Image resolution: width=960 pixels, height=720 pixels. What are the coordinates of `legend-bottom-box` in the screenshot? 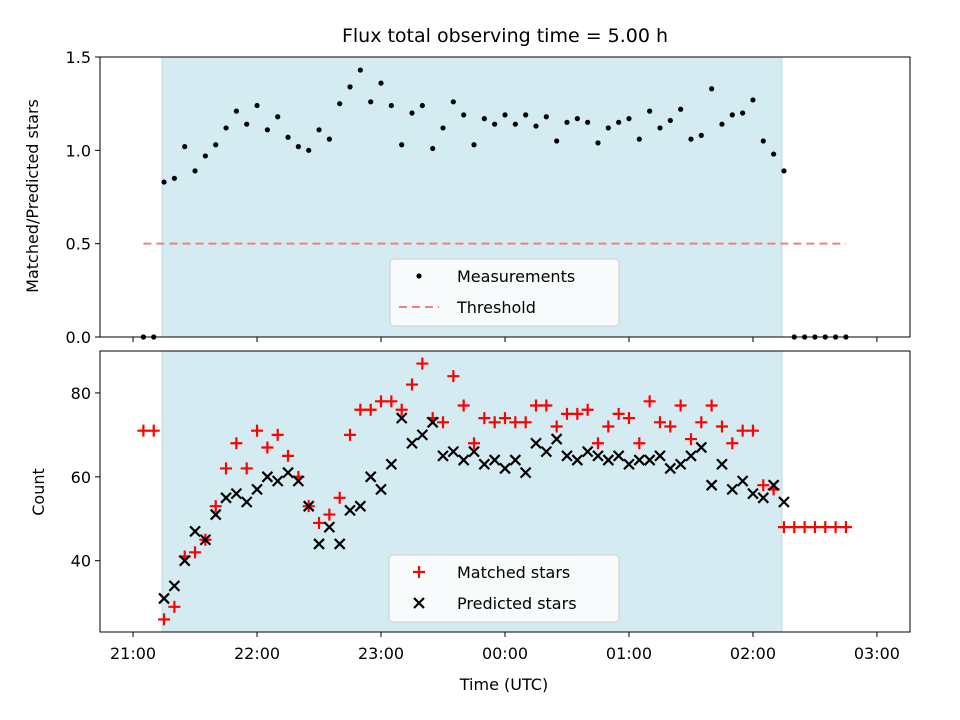 It's located at (504, 588).